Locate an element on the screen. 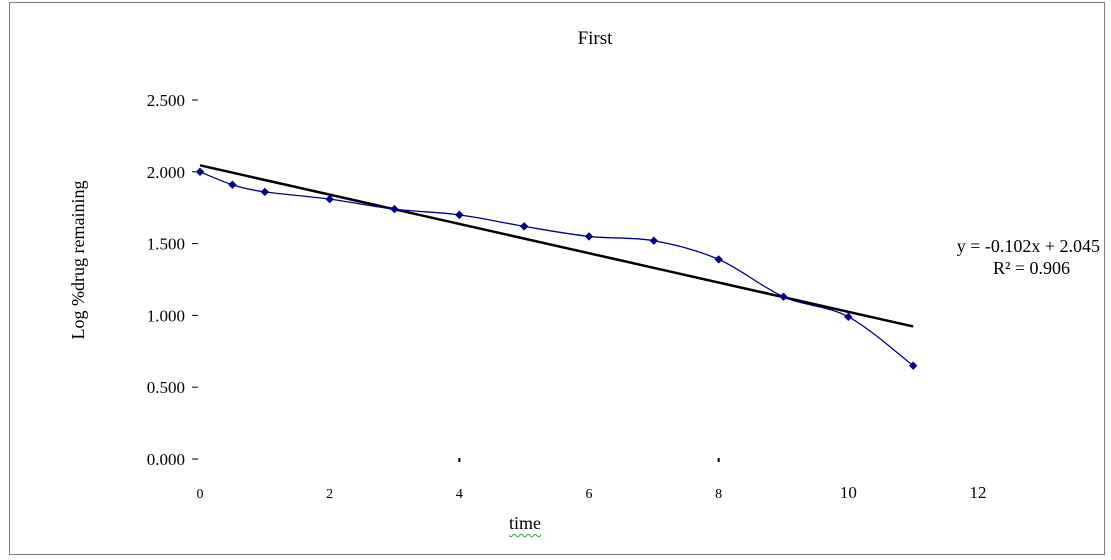  x-tick-label: 12 is located at coordinates (978, 492).